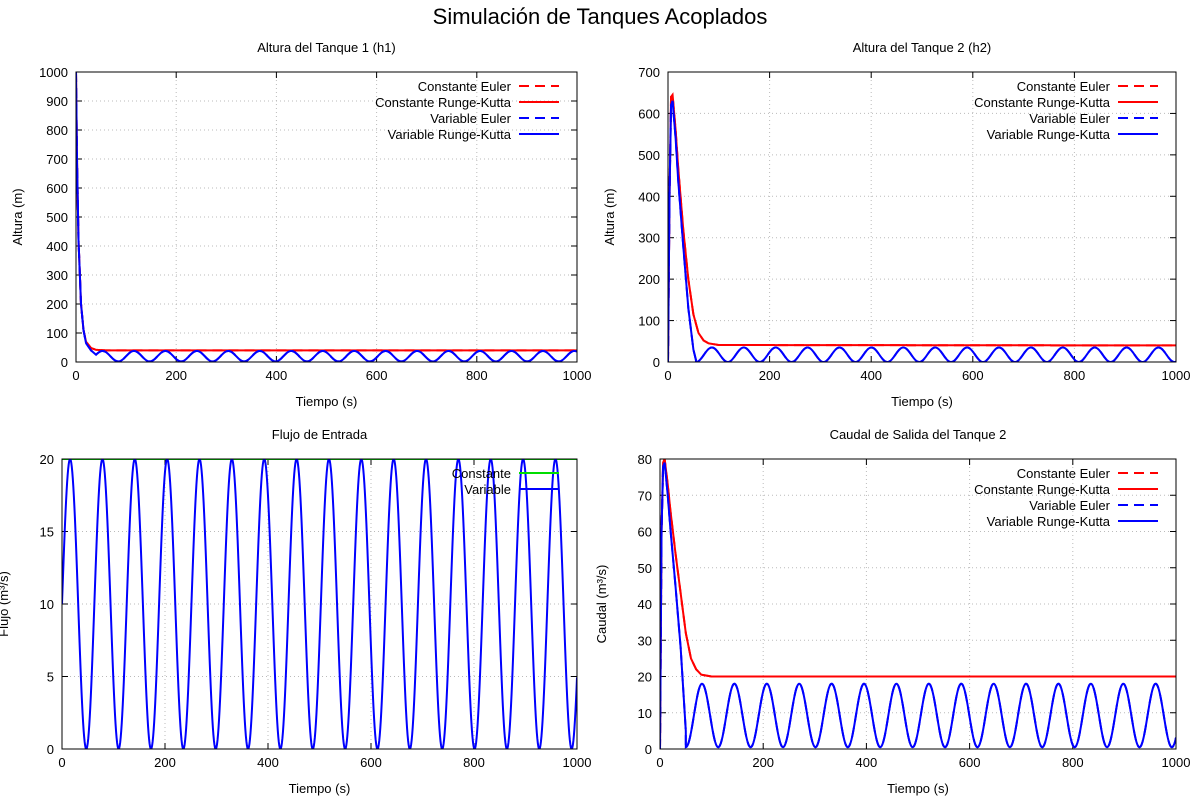 The width and height of the screenshot is (1200, 805). I want to click on y-tick-label: 1000, so click(53, 72).